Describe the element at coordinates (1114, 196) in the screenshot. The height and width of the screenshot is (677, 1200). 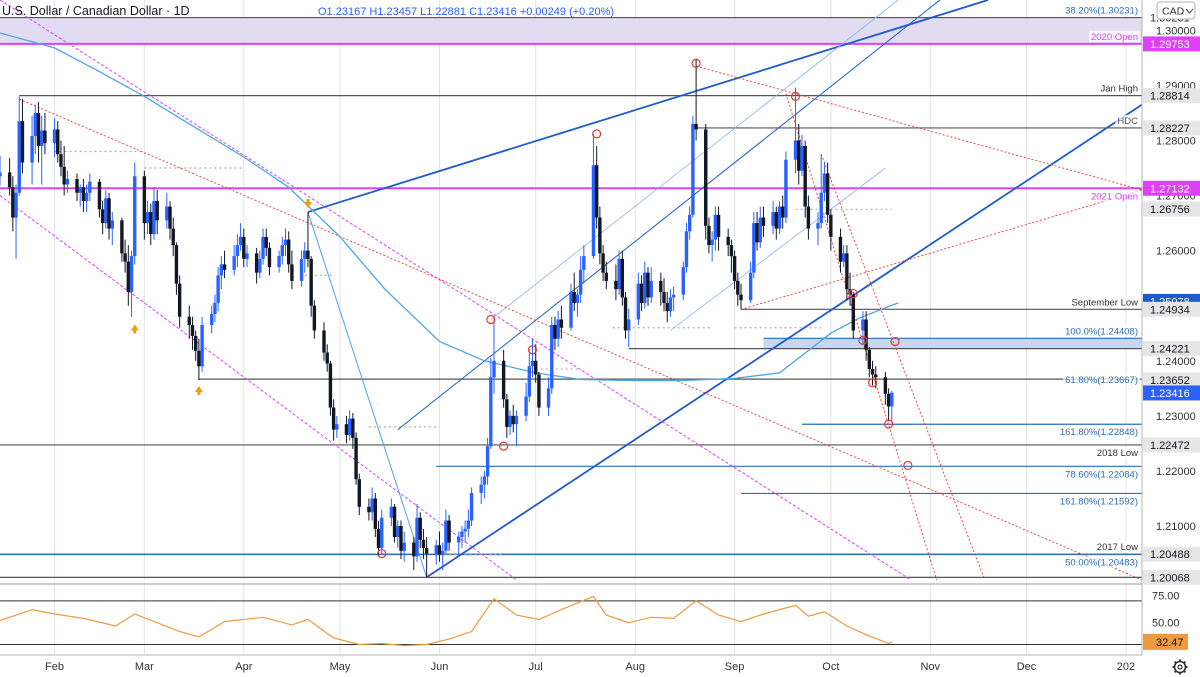
I see `level-label: 2021 Open` at that location.